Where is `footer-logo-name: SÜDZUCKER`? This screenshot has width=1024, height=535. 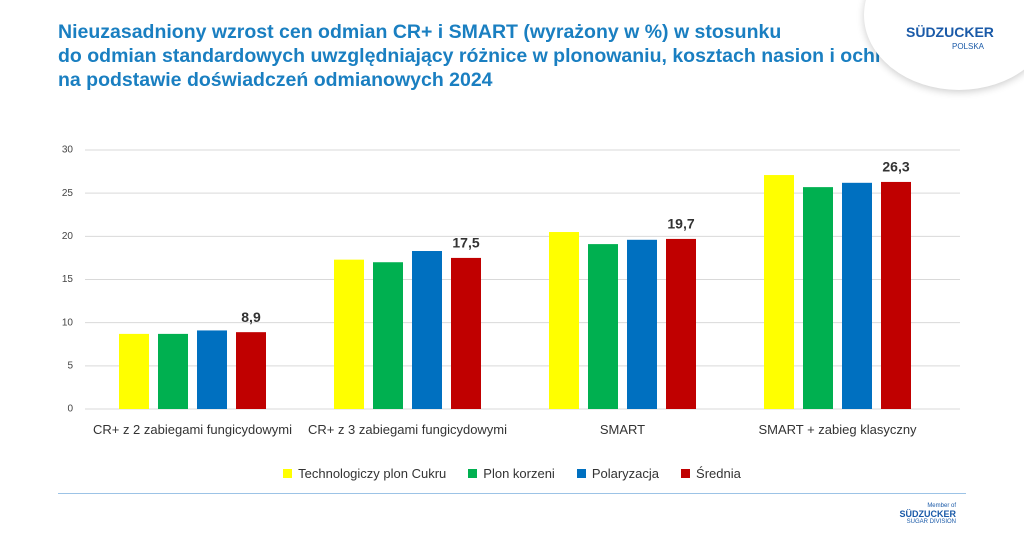 footer-logo-name: SÜDZUCKER is located at coordinates (927, 514).